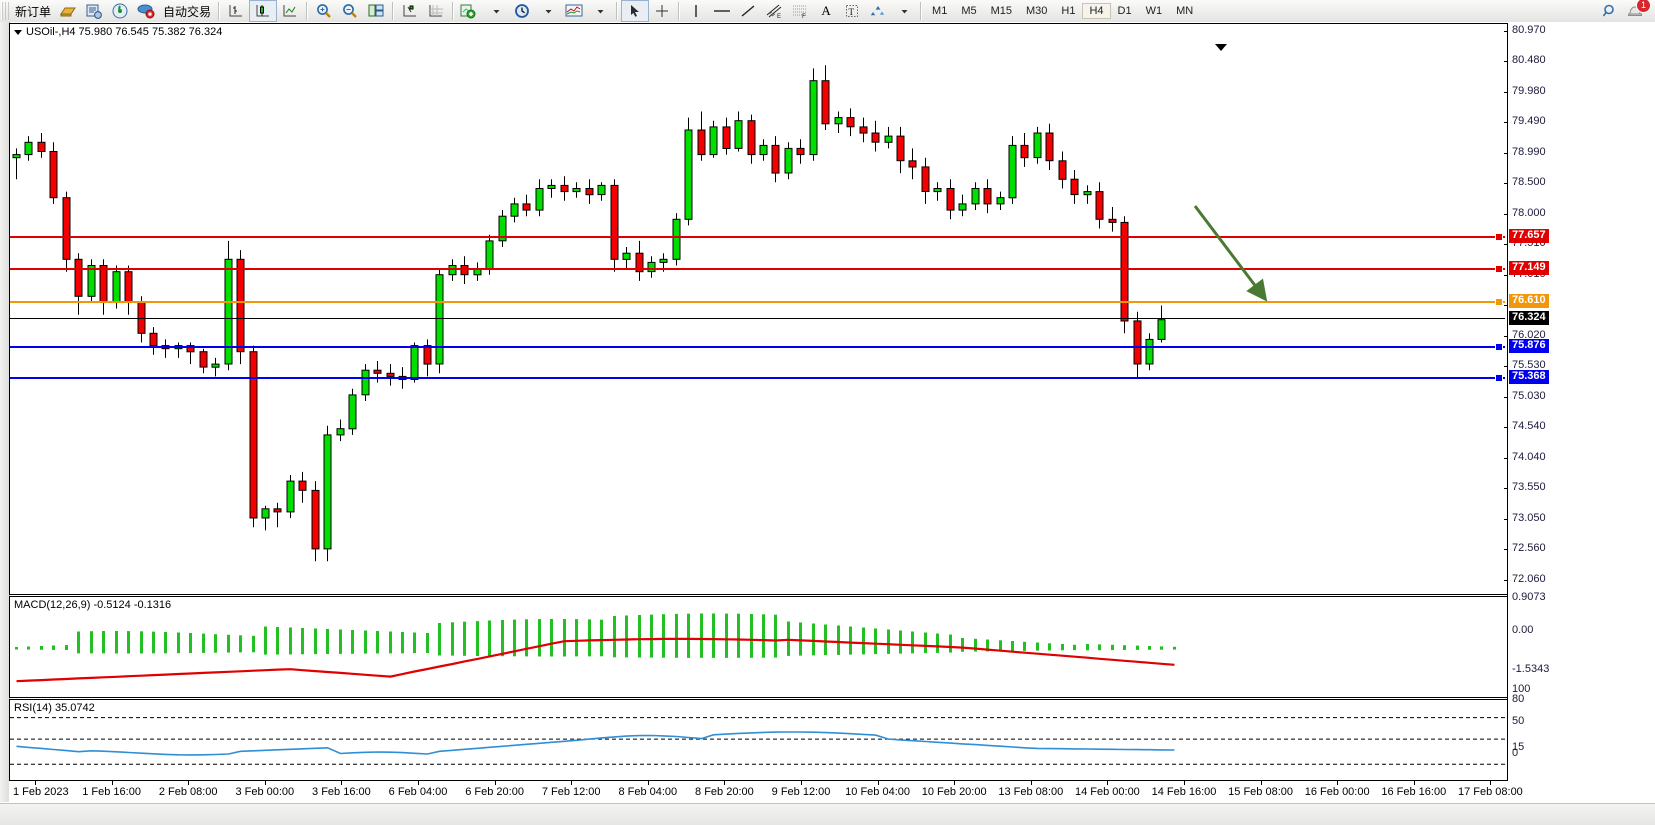 This screenshot has width=1655, height=825. I want to click on tile-windows-icon, so click(376, 11).